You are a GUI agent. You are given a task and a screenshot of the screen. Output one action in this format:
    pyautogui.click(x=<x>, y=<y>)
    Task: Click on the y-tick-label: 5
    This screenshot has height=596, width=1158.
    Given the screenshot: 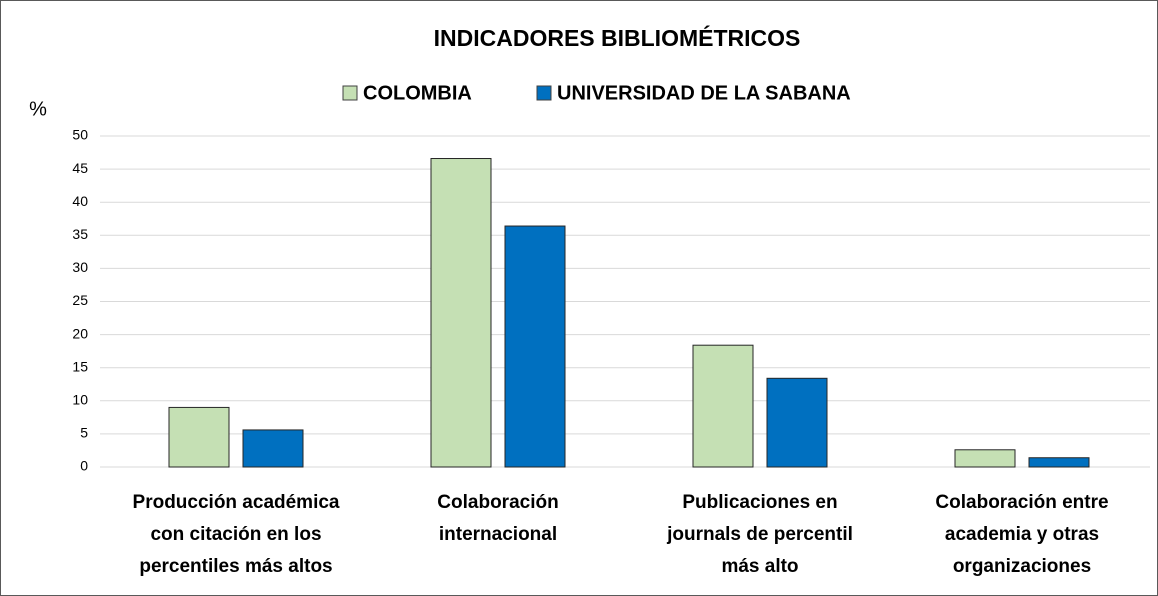 What is the action you would take?
    pyautogui.click(x=84, y=433)
    